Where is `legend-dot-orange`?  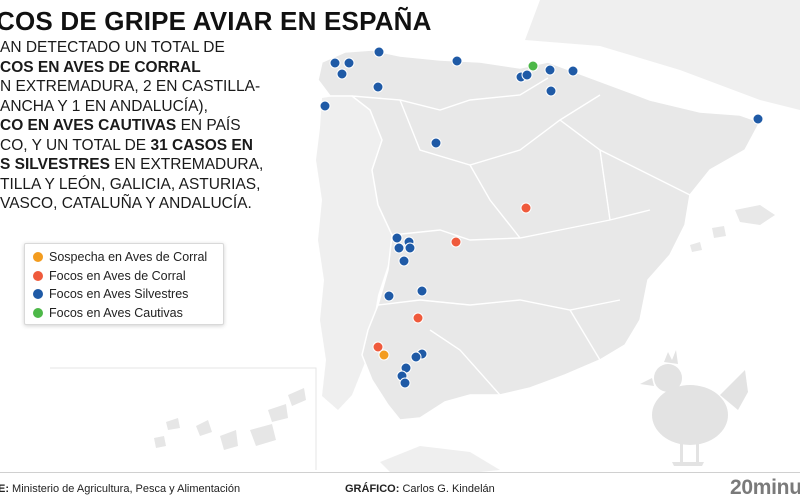 legend-dot-orange is located at coordinates (38, 257).